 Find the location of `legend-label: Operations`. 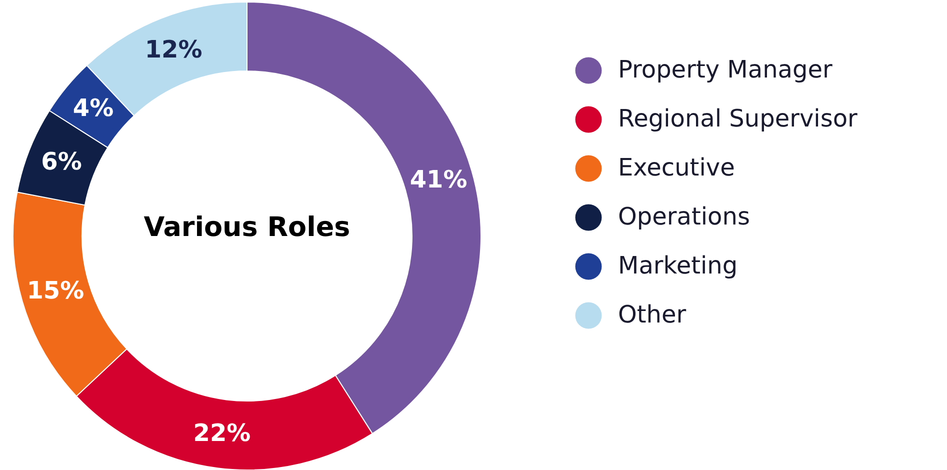

legend-label: Operations is located at coordinates (684, 216).